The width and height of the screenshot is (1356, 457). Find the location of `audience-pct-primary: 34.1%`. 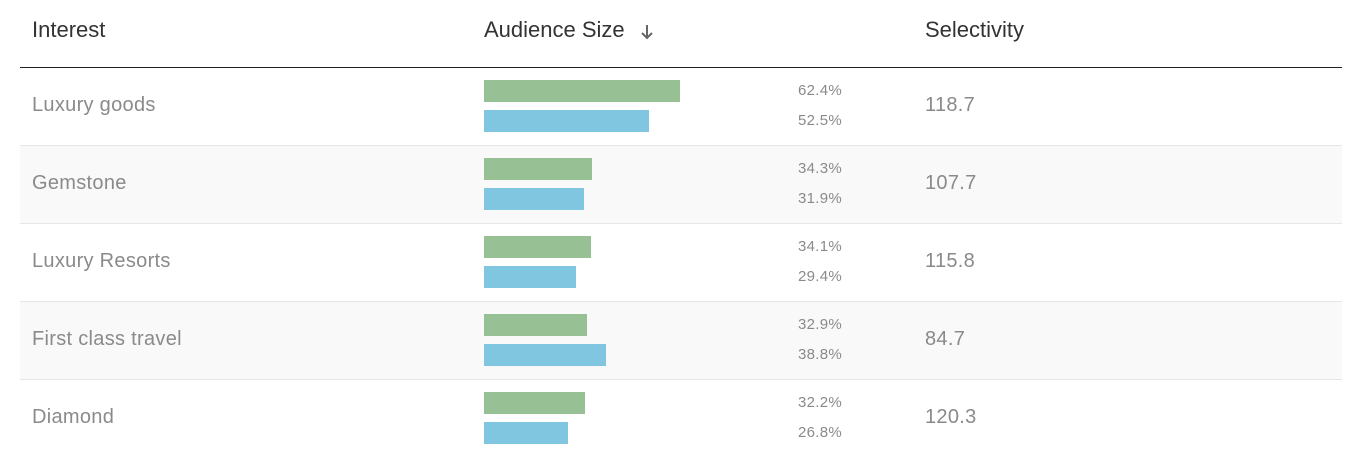

audience-pct-primary: 34.1% is located at coordinates (820, 246).